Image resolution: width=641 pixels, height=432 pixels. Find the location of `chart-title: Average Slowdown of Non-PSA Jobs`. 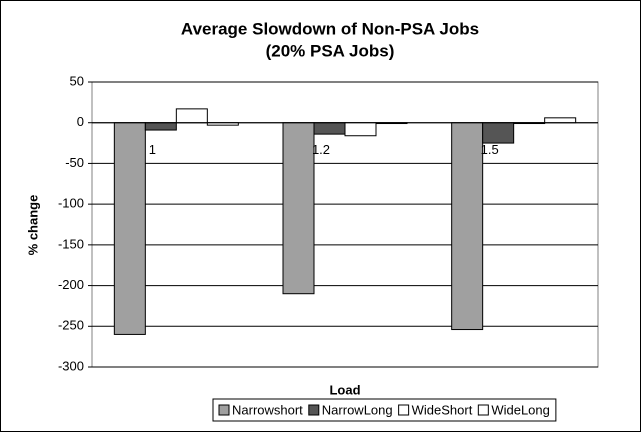

chart-title: Average Slowdown of Non-PSA Jobs is located at coordinates (330, 28).